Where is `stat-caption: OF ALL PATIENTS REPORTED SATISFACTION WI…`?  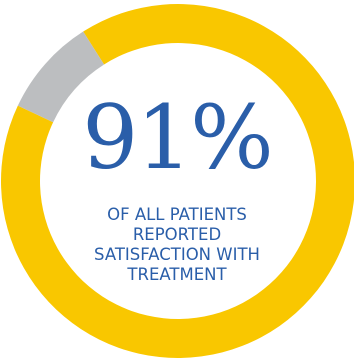 stat-caption: OF ALL PATIENTS REPORTED SATISFACTION WI… is located at coordinates (177, 245).